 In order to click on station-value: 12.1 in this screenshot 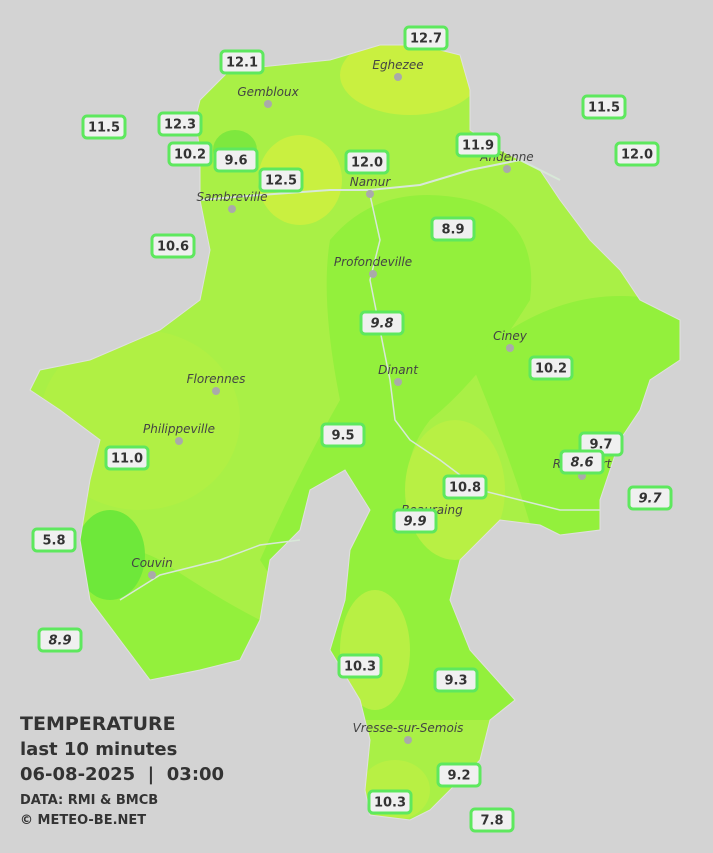, I will do `click(242, 63)`.